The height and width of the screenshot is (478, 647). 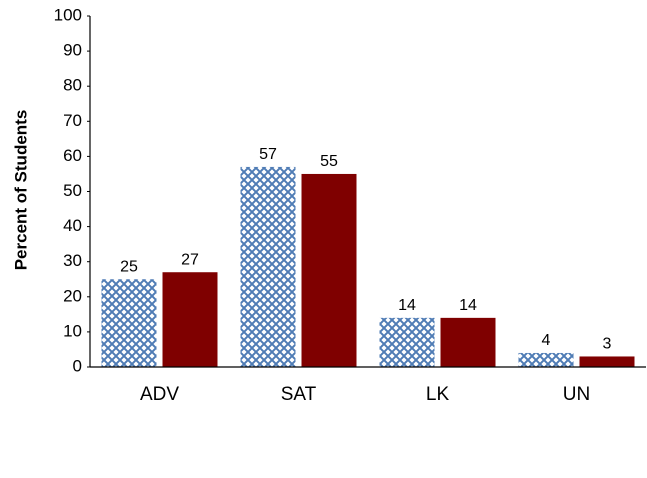 I want to click on x-tick-label: ADV, so click(x=159, y=394).